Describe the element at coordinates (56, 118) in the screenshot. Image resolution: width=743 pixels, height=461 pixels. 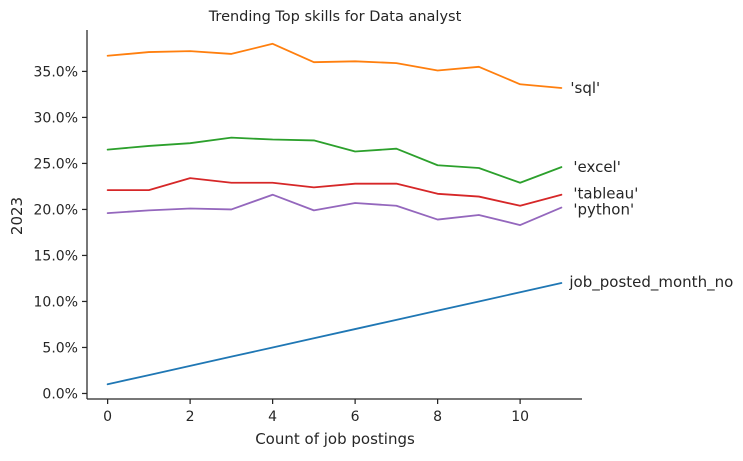
I see `y-tick-label: 30.0%` at that location.